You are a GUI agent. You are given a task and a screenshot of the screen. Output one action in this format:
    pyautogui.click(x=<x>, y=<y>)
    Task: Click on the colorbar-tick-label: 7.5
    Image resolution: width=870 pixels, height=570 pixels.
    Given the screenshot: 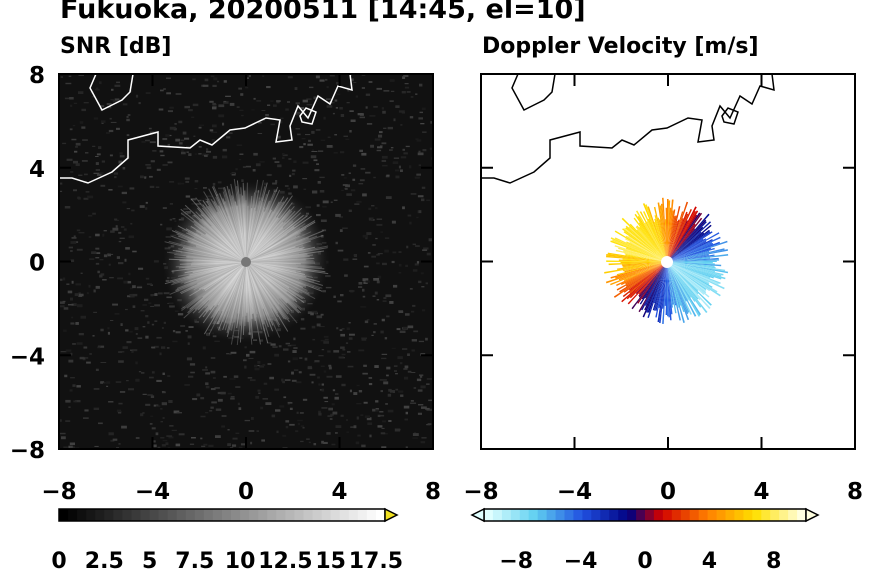 What is the action you would take?
    pyautogui.click(x=194, y=559)
    